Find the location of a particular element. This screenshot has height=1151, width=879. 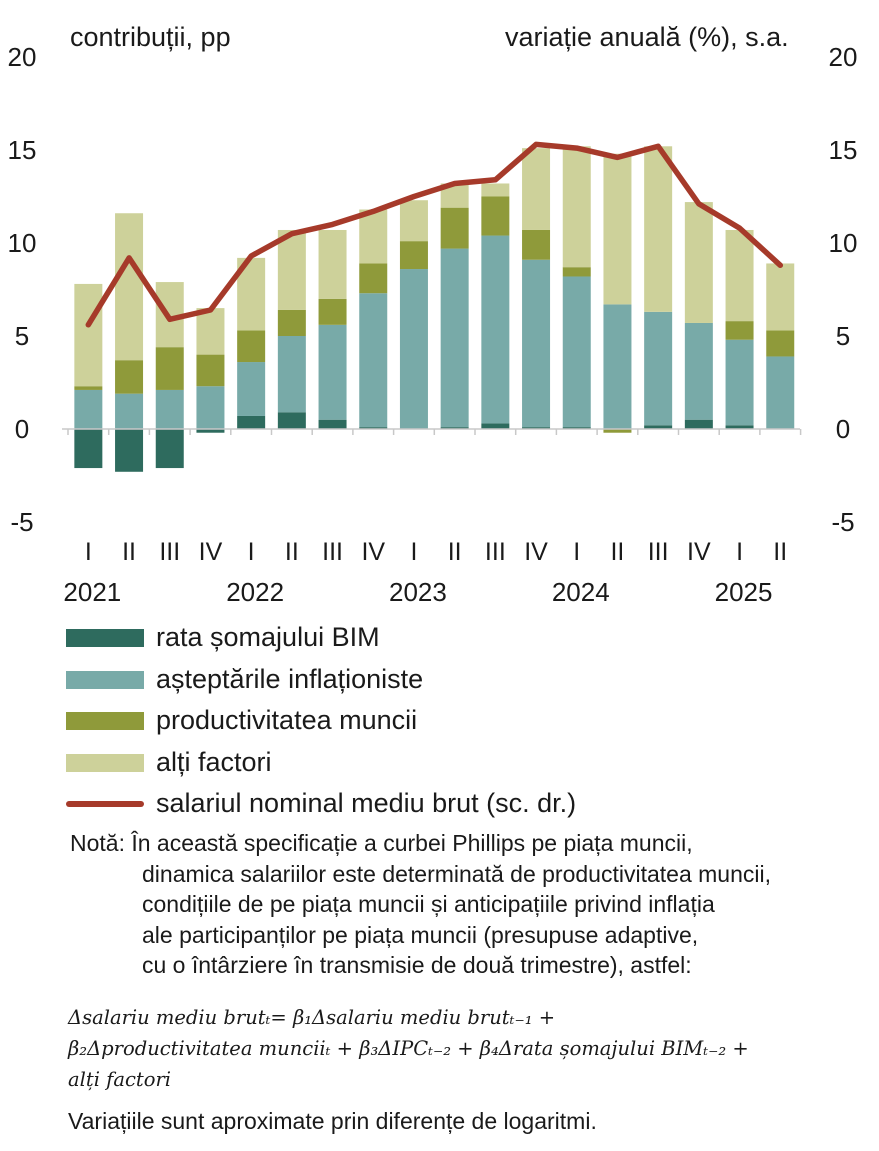

legend-swatch-other-factors is located at coordinates (105, 762).